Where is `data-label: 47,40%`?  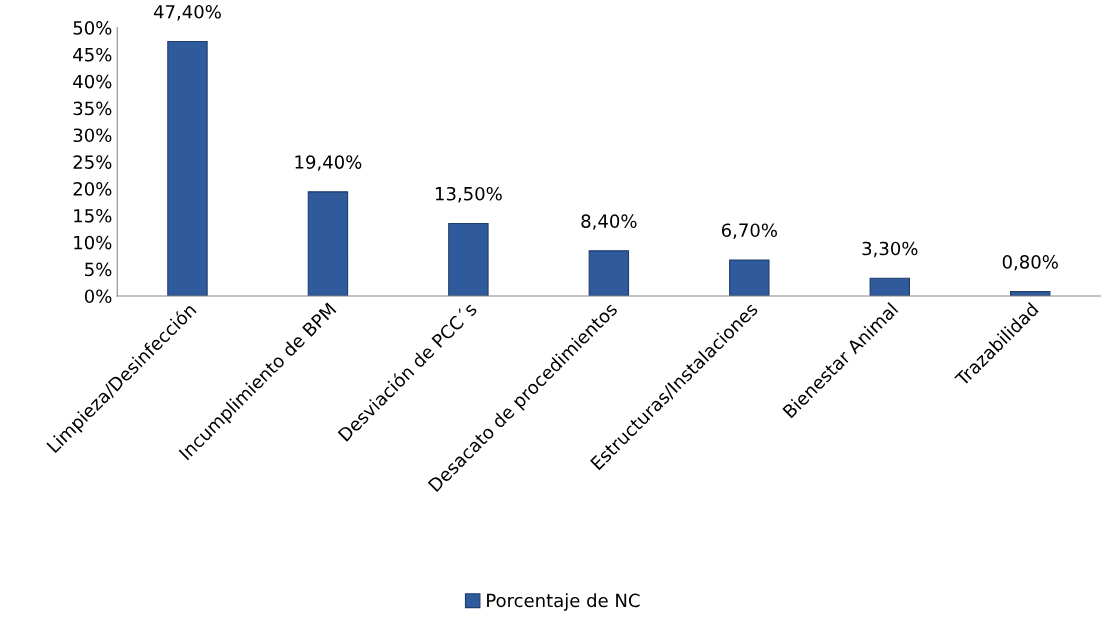
data-label: 47,40% is located at coordinates (187, 12).